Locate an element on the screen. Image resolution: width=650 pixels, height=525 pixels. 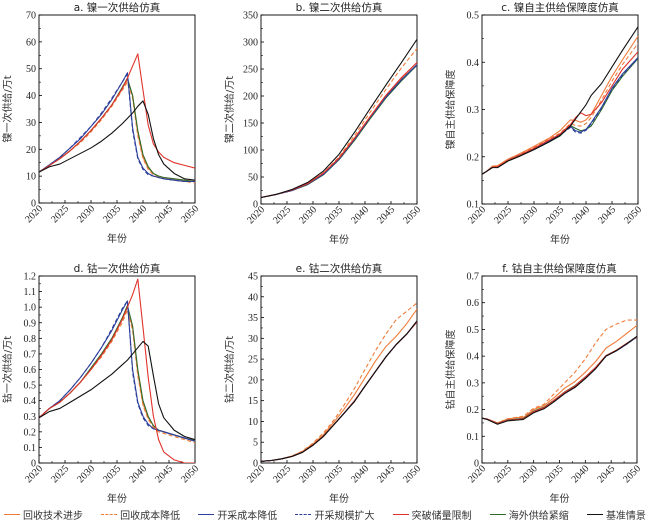
y-axis-label: 钴二次供给/万t is located at coordinates (229, 369).